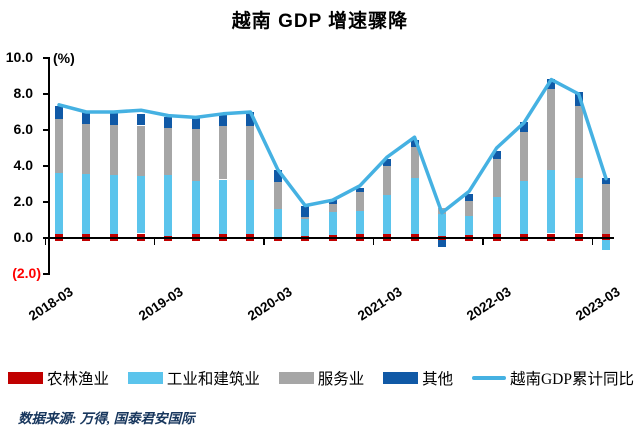 The image size is (640, 428). I want to click on legend-item-other: 其他, so click(418, 378).